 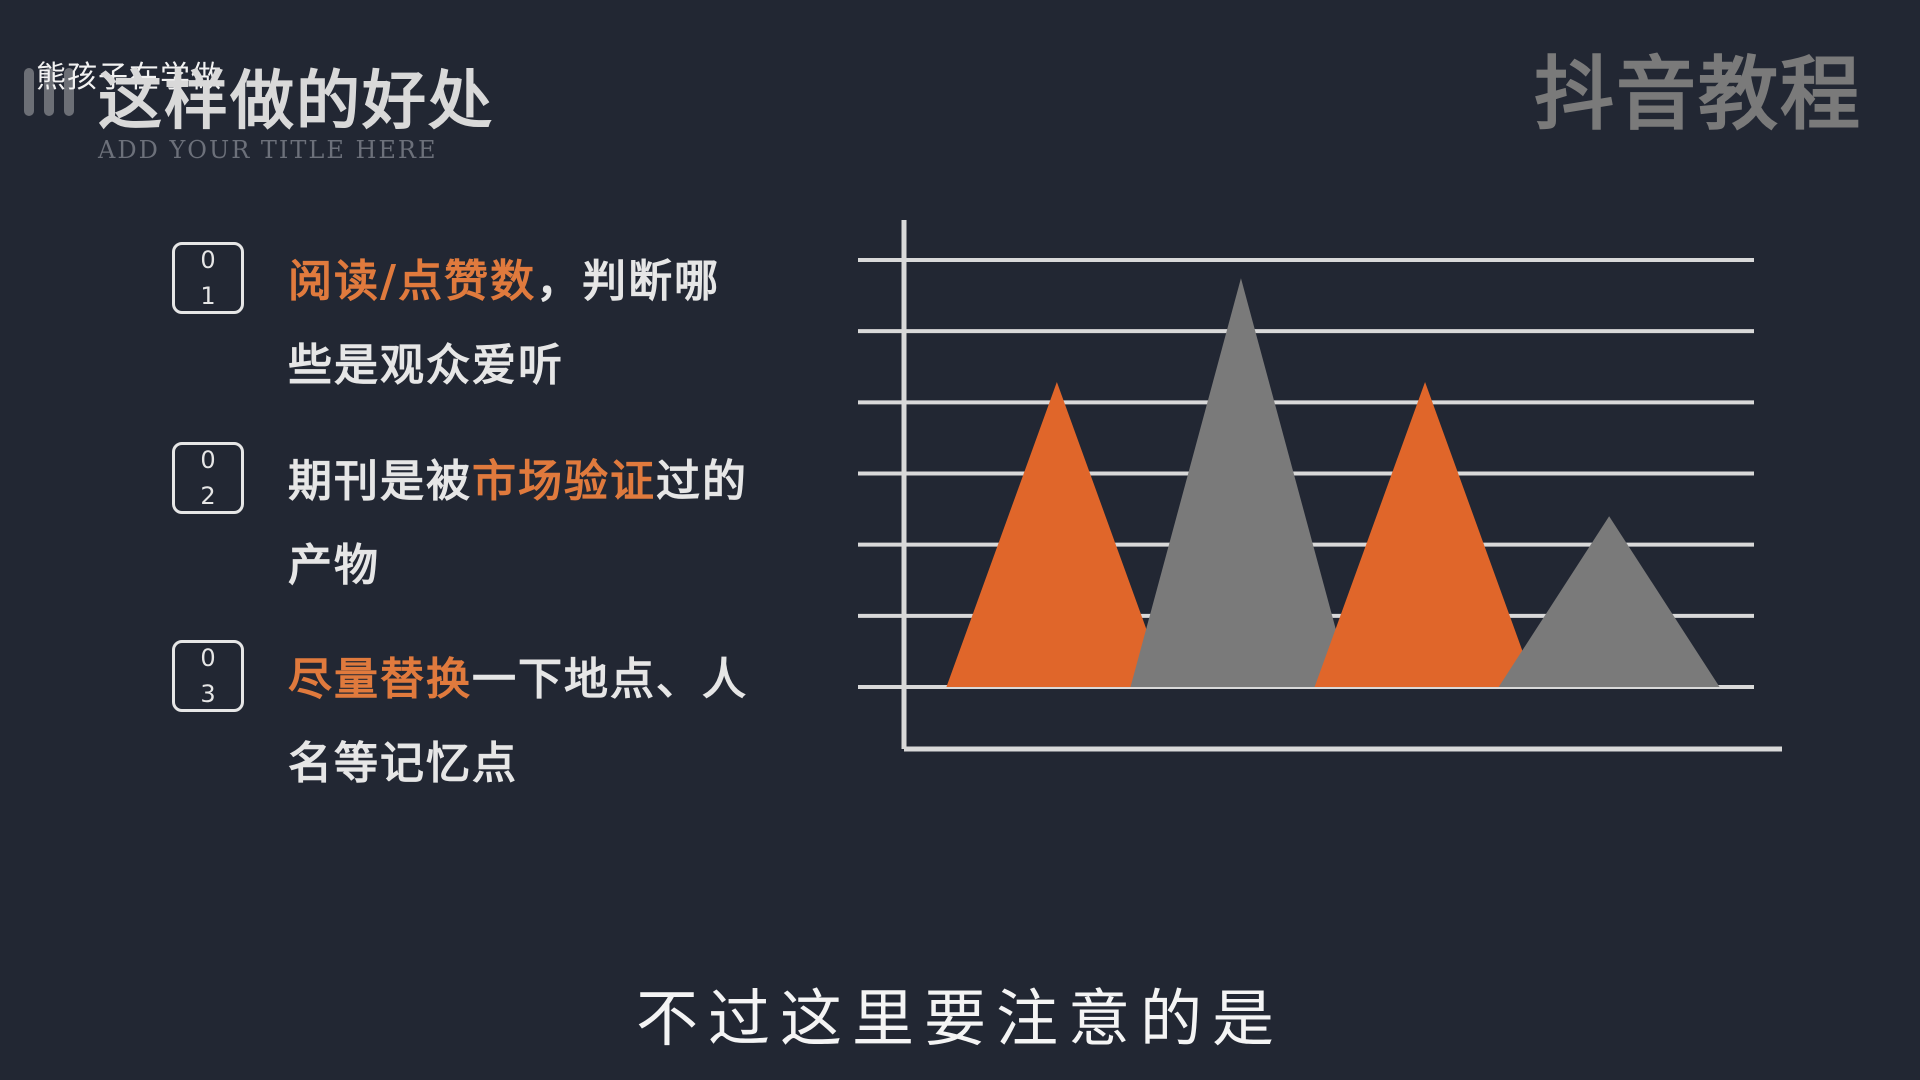 I want to click on highlight-text: 市场验证, so click(x=564, y=481).